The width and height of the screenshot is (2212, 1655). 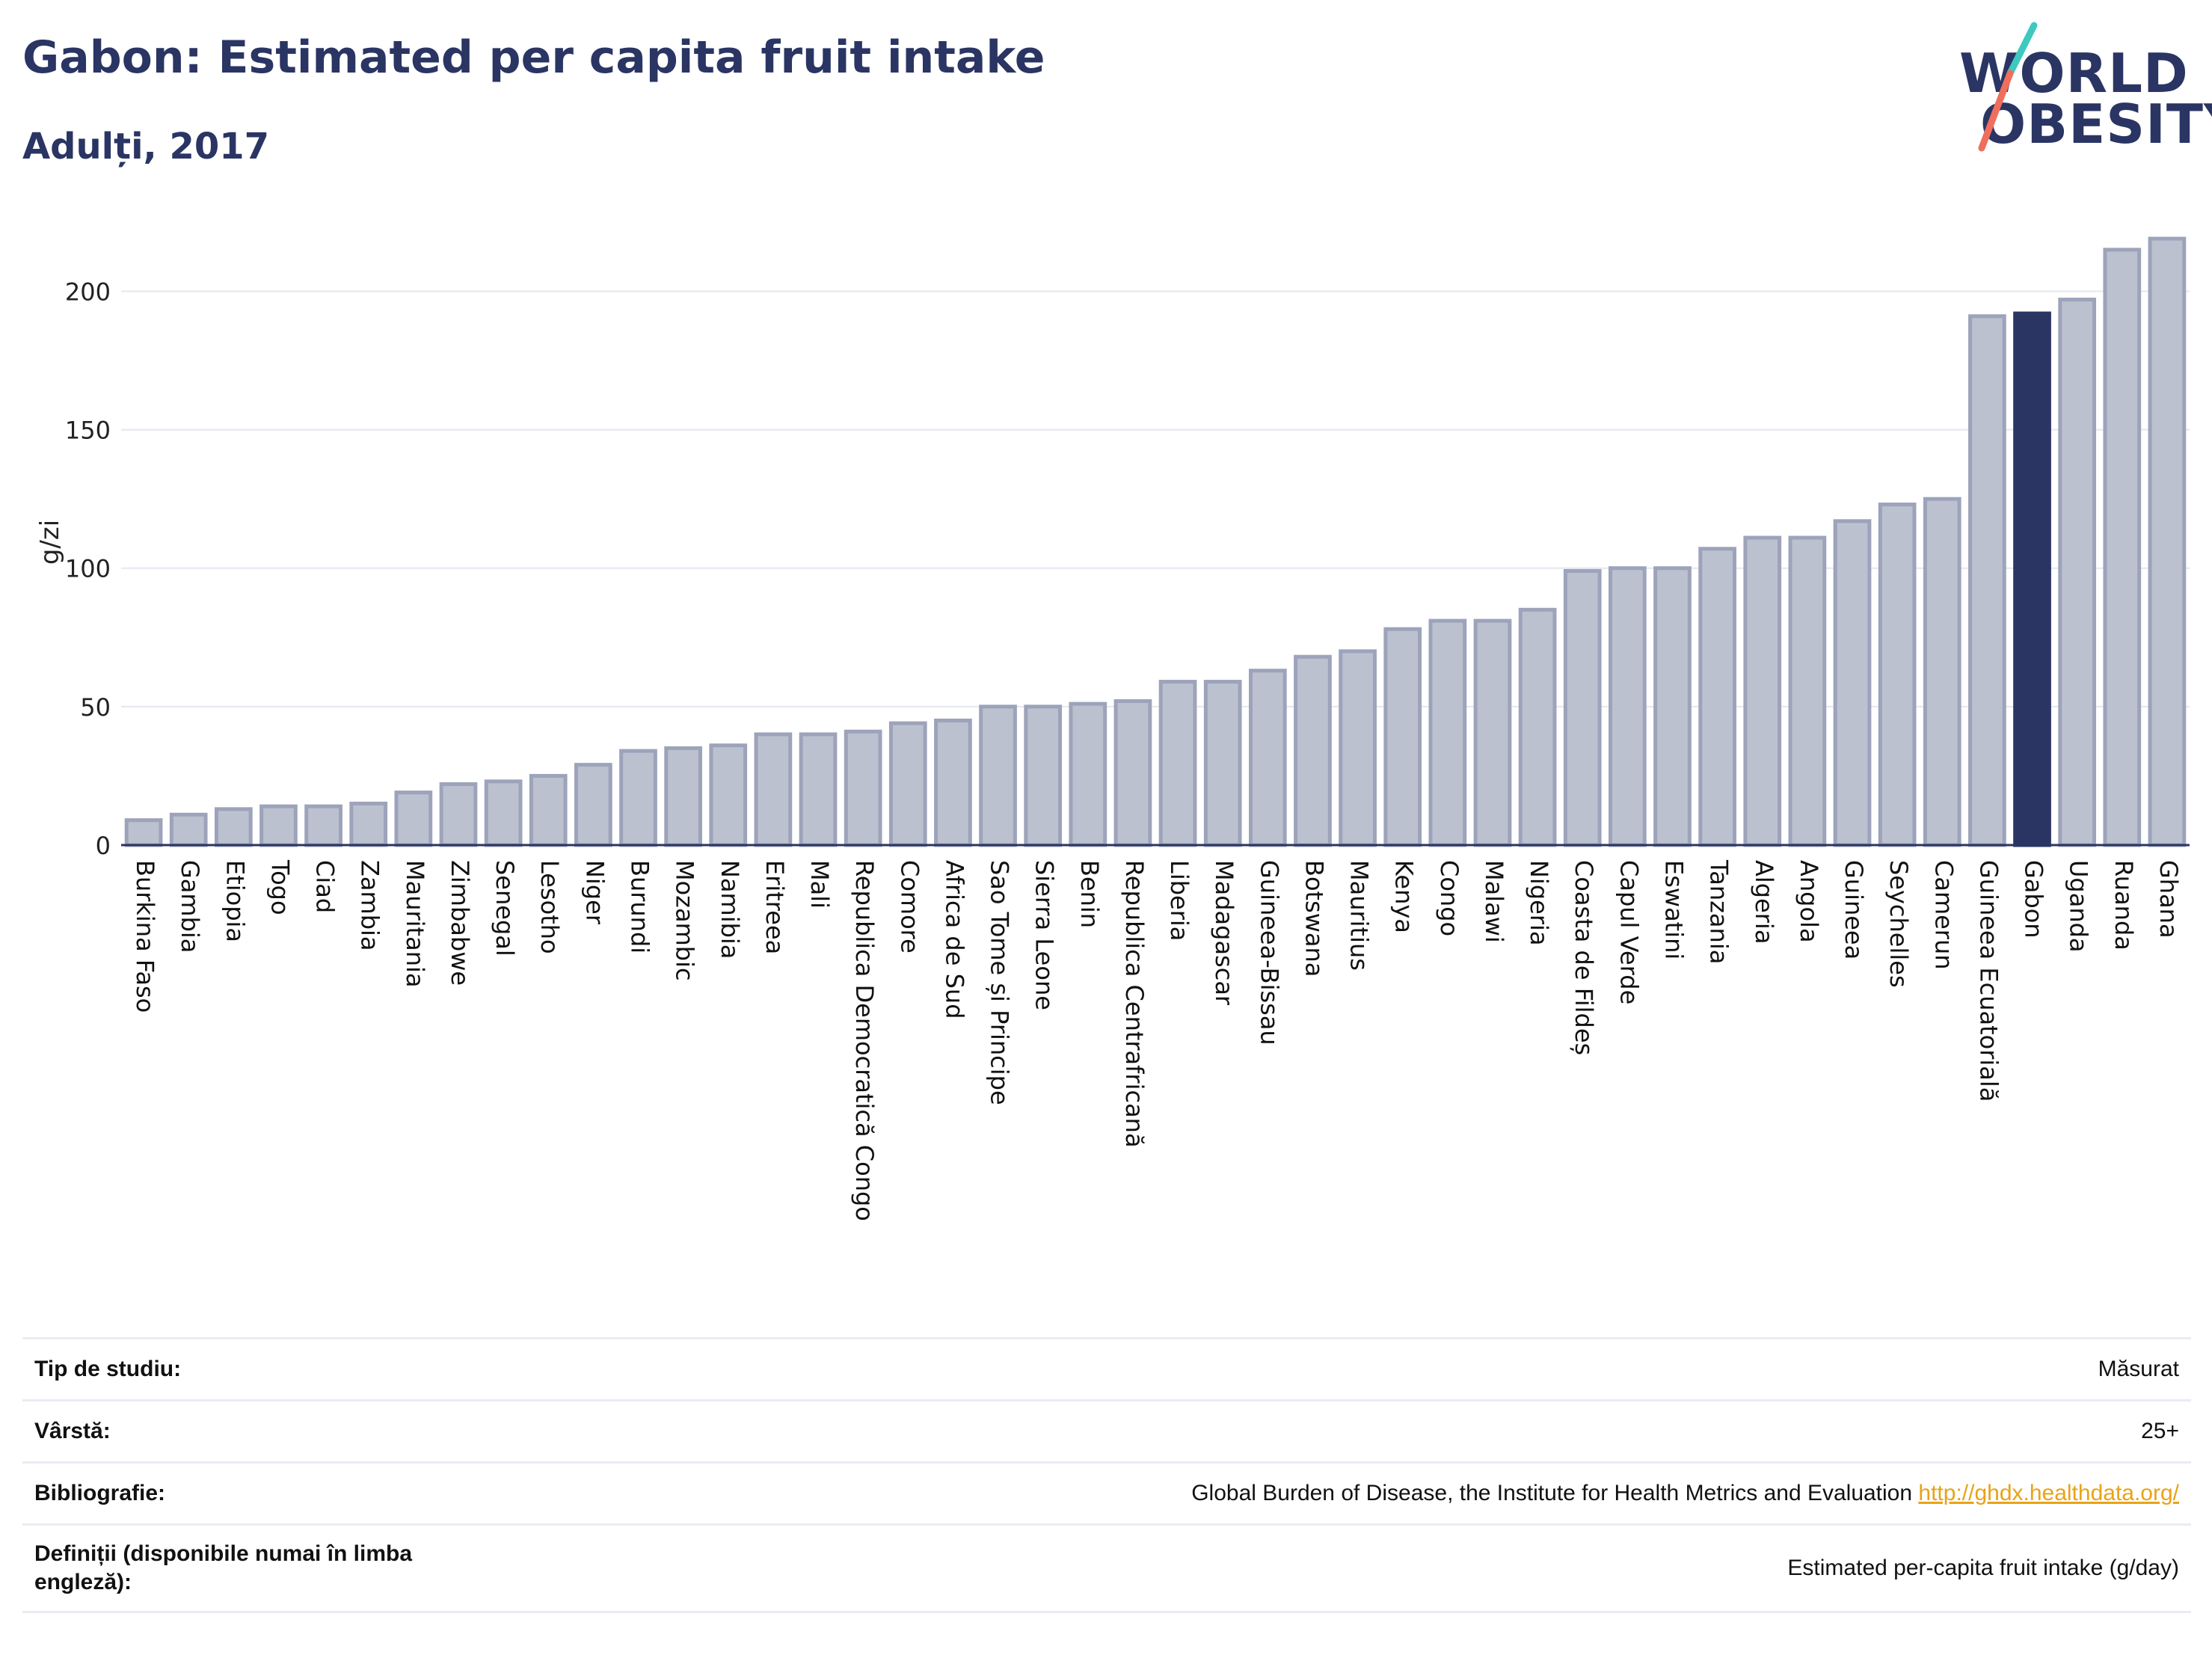 What do you see at coordinates (415, 923) in the screenshot?
I see `x-tick-label: Mauritania` at bounding box center [415, 923].